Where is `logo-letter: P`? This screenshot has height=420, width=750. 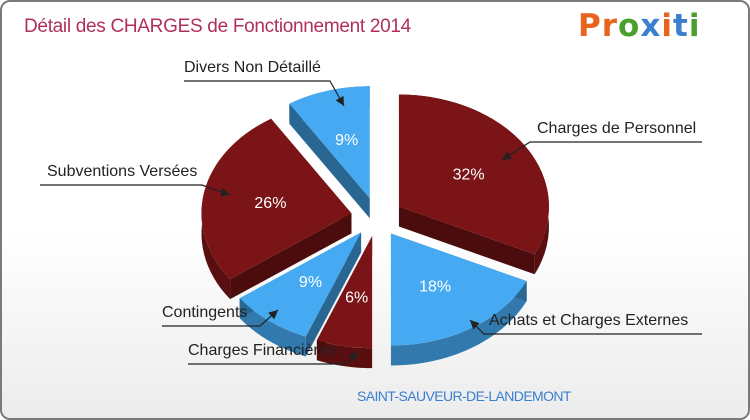 logo-letter: P is located at coordinates (590, 26).